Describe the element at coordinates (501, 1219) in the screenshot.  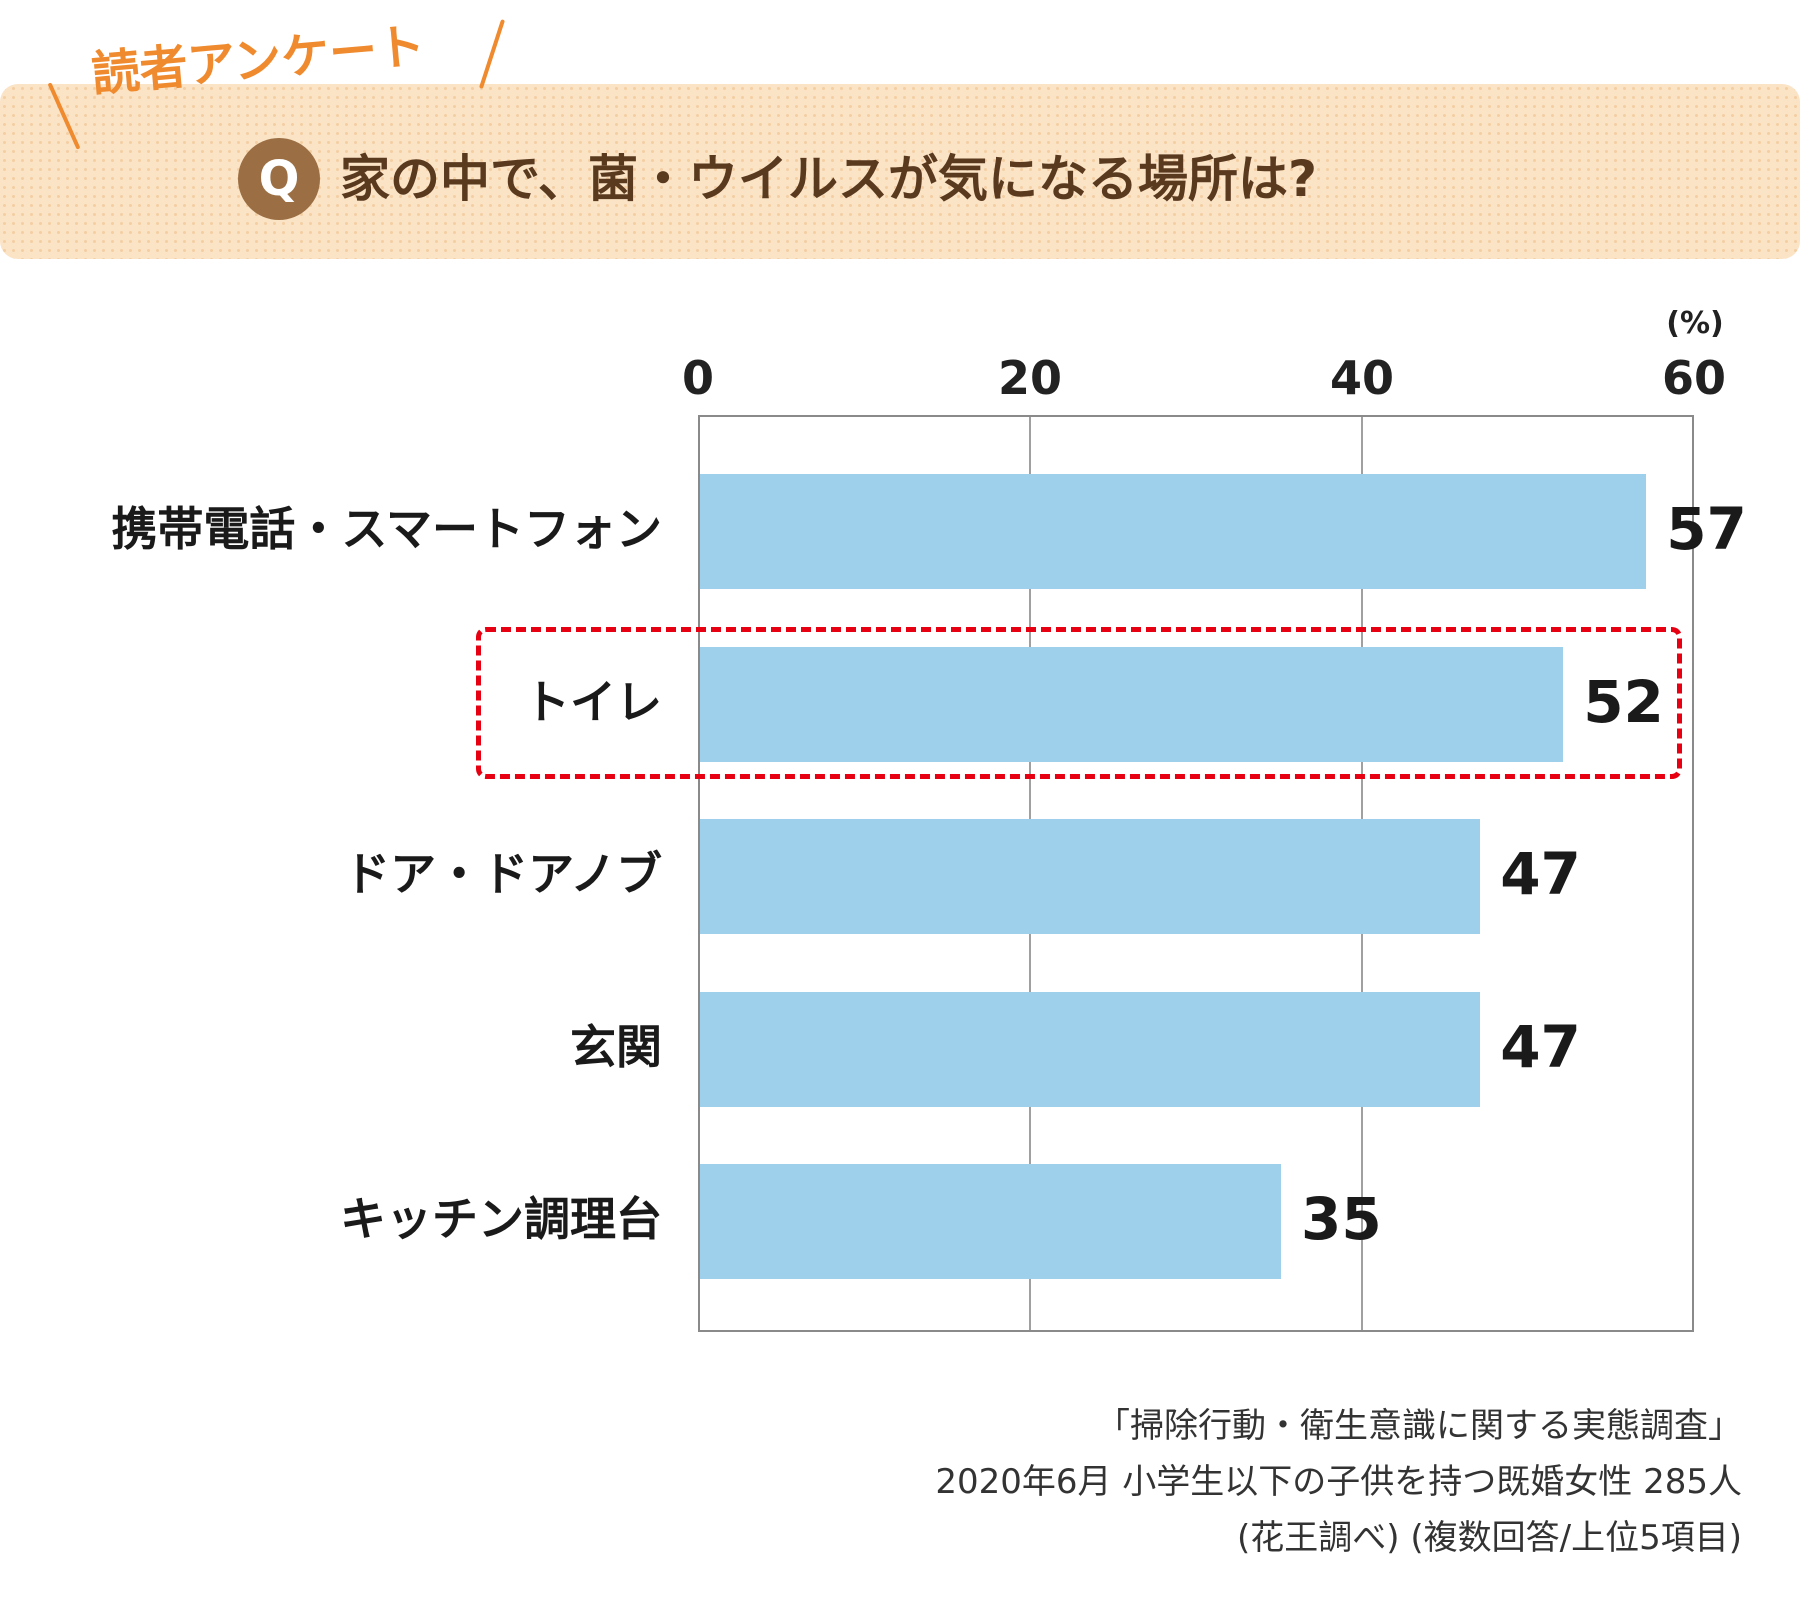
I see `category-label: キッチン調理台` at that location.